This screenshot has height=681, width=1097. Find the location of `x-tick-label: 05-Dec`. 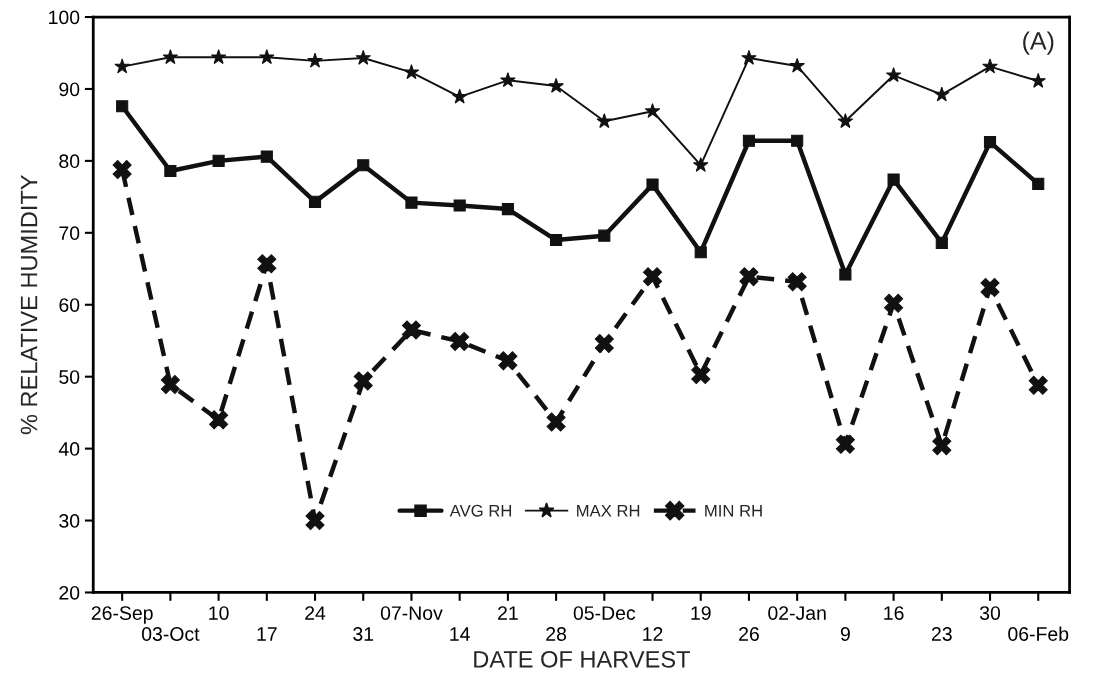

x-tick-label: 05-Dec is located at coordinates (604, 613).